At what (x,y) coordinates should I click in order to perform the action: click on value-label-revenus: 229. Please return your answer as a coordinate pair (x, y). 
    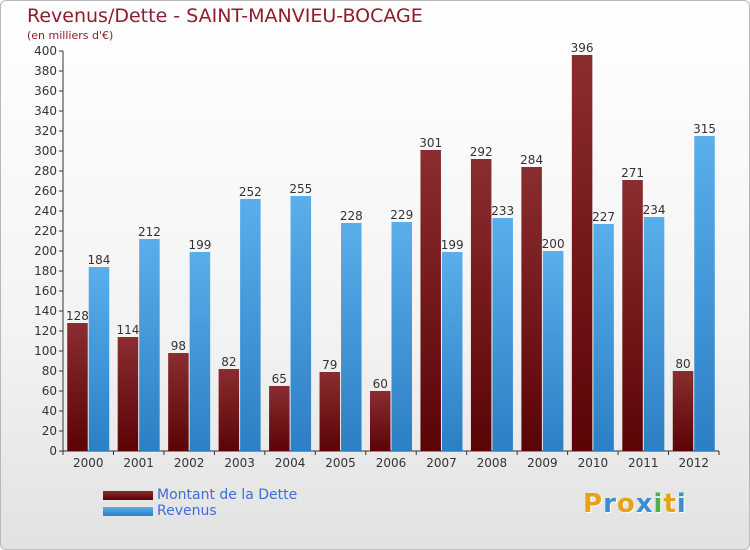
    Looking at the image, I should click on (401, 215).